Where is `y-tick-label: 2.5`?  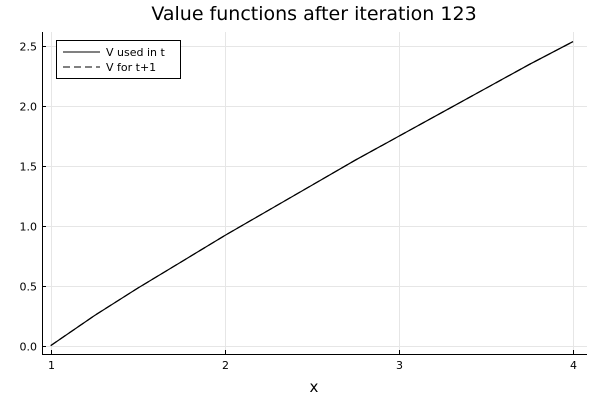 y-tick-label: 2.5 is located at coordinates (29, 47).